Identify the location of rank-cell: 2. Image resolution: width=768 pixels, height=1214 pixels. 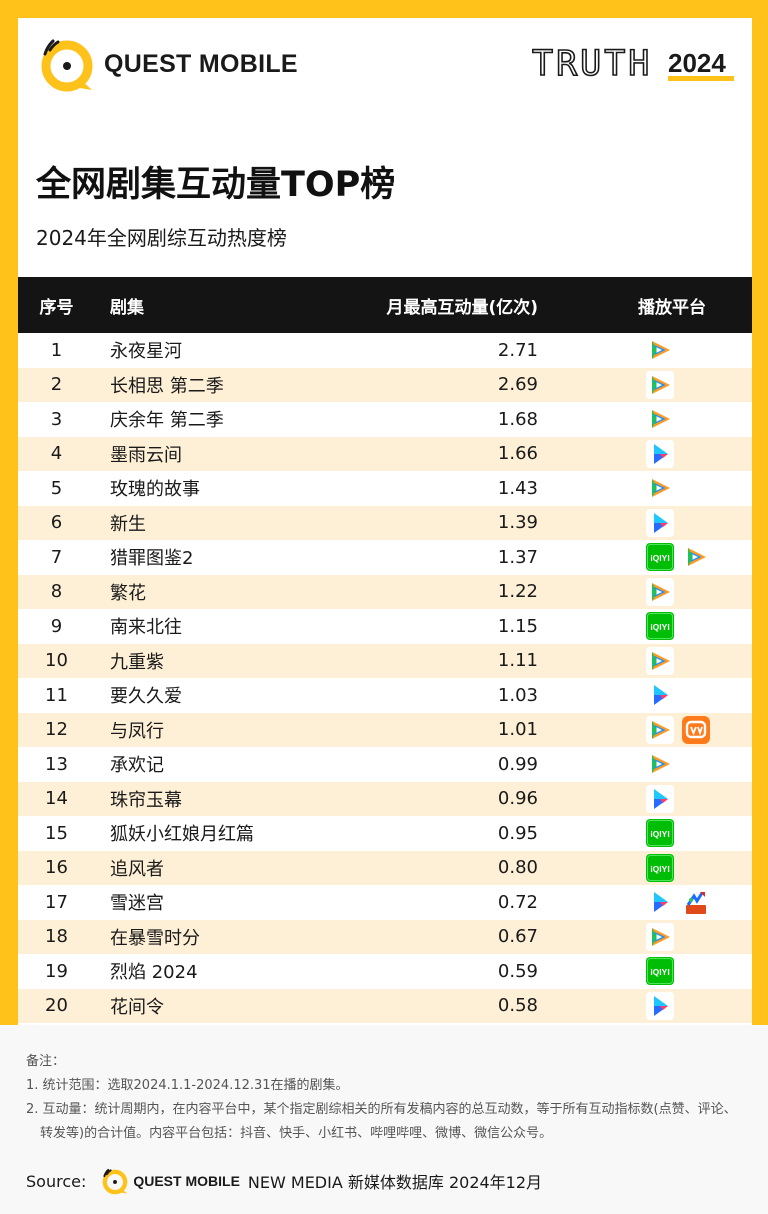
(56, 385).